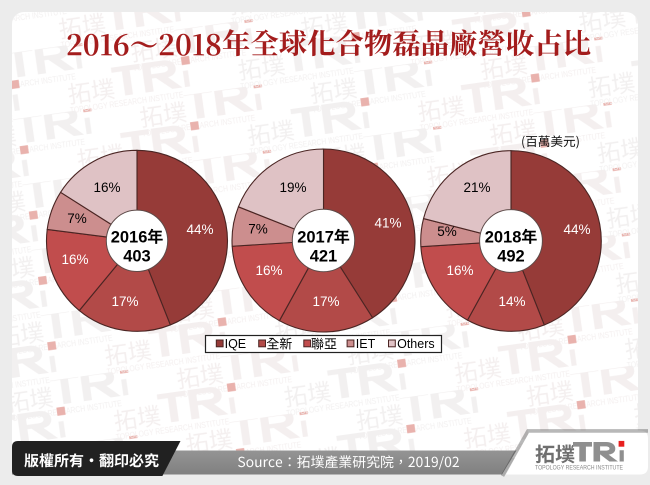 This screenshot has width=650, height=485. What do you see at coordinates (315, 238) in the screenshot?
I see `svg-text: 2017` at bounding box center [315, 238].